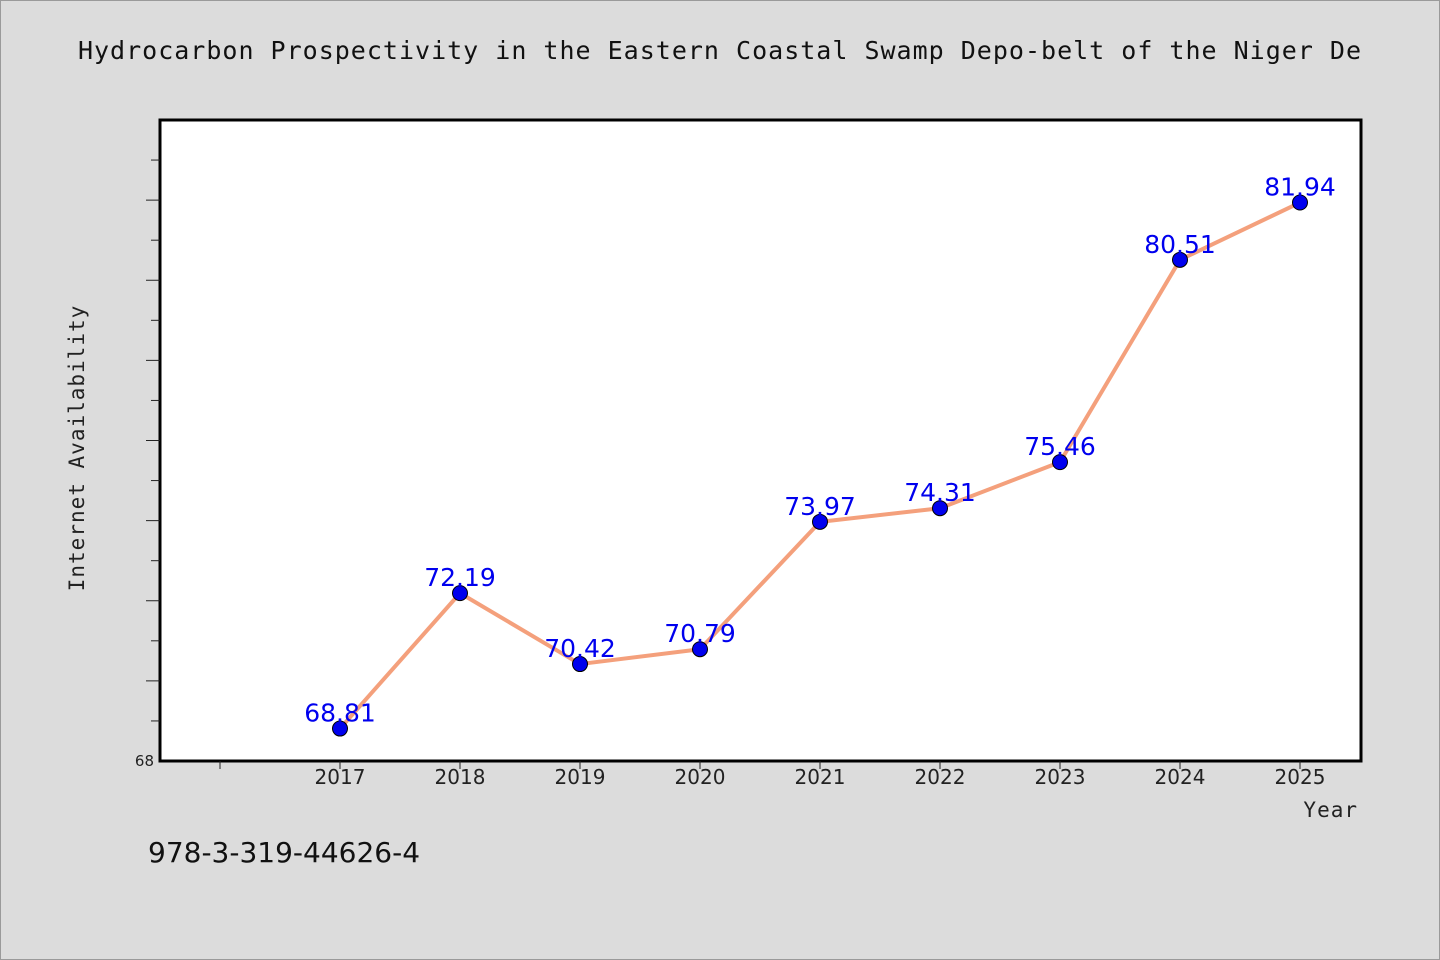 The height and width of the screenshot is (960, 1440). Describe the element at coordinates (820, 506) in the screenshot. I see `data-label: 73.97` at that location.